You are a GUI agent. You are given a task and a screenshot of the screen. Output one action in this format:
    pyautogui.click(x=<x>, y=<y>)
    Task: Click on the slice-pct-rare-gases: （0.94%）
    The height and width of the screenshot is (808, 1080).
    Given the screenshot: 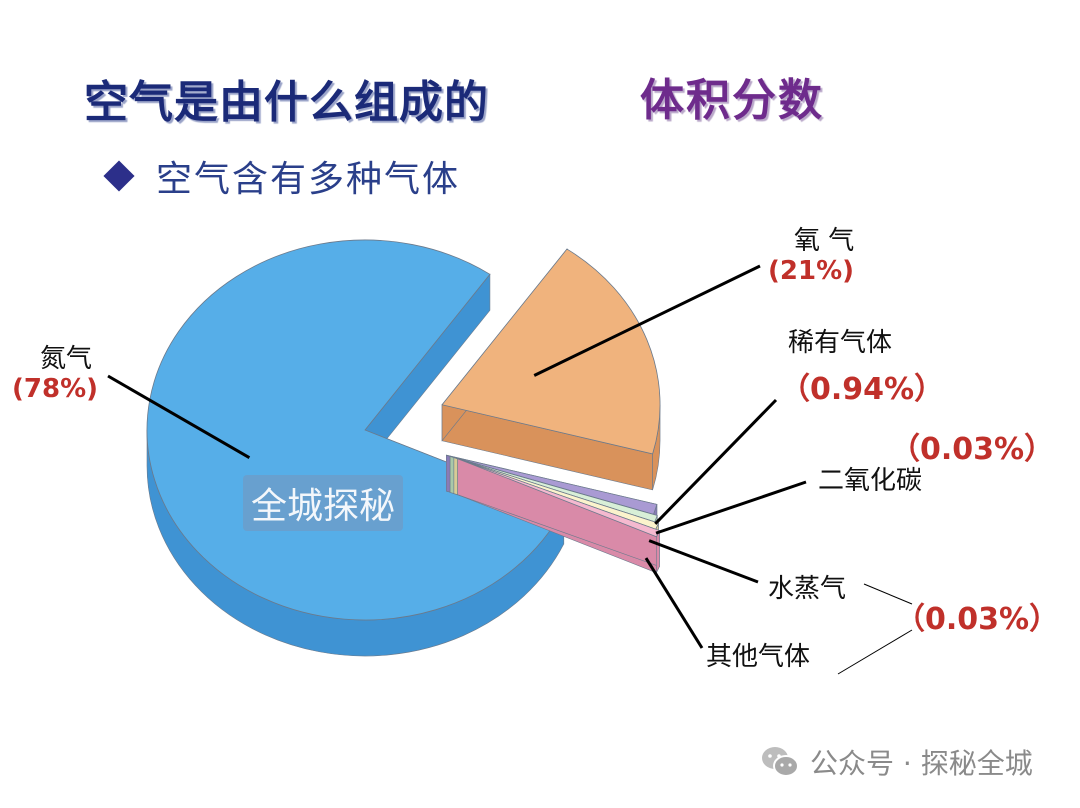 What is the action you would take?
    pyautogui.click(x=862, y=389)
    